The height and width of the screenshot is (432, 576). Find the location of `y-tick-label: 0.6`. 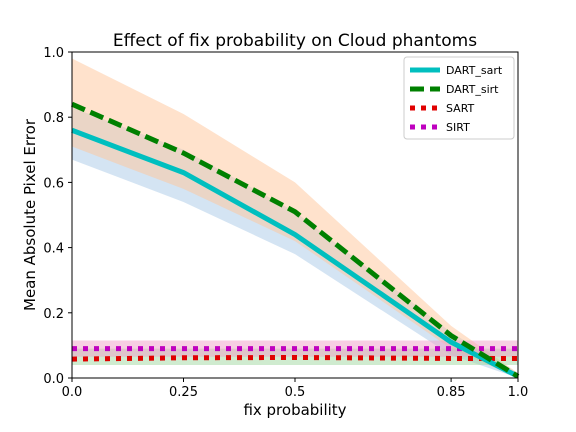

y-tick-label: 0.6 is located at coordinates (53, 183).